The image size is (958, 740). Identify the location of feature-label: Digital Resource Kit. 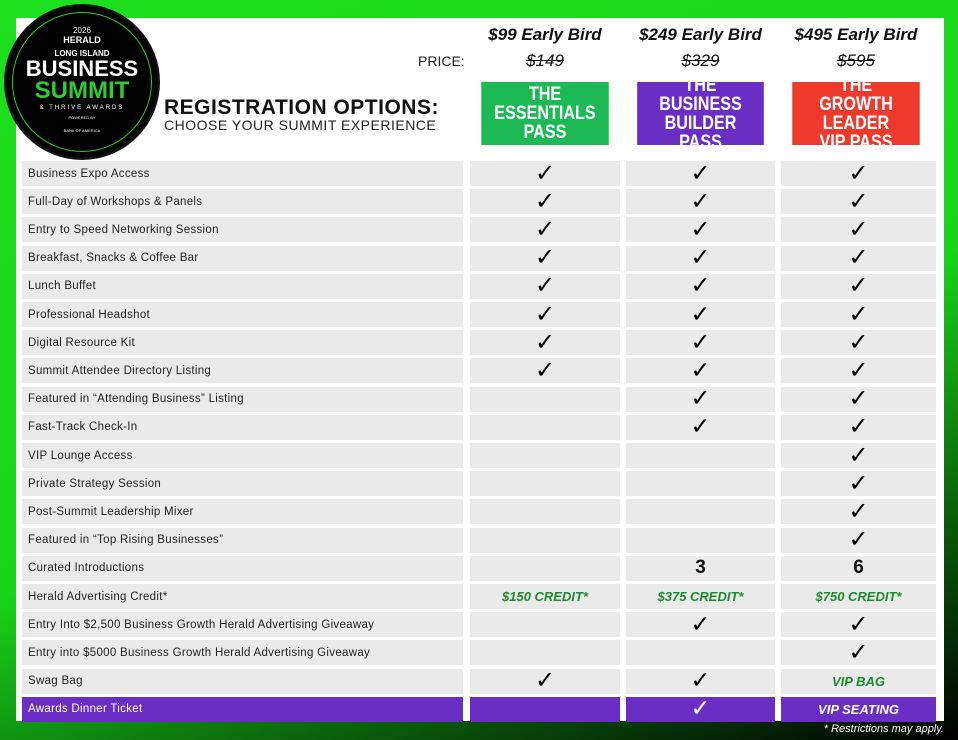
(242, 343).